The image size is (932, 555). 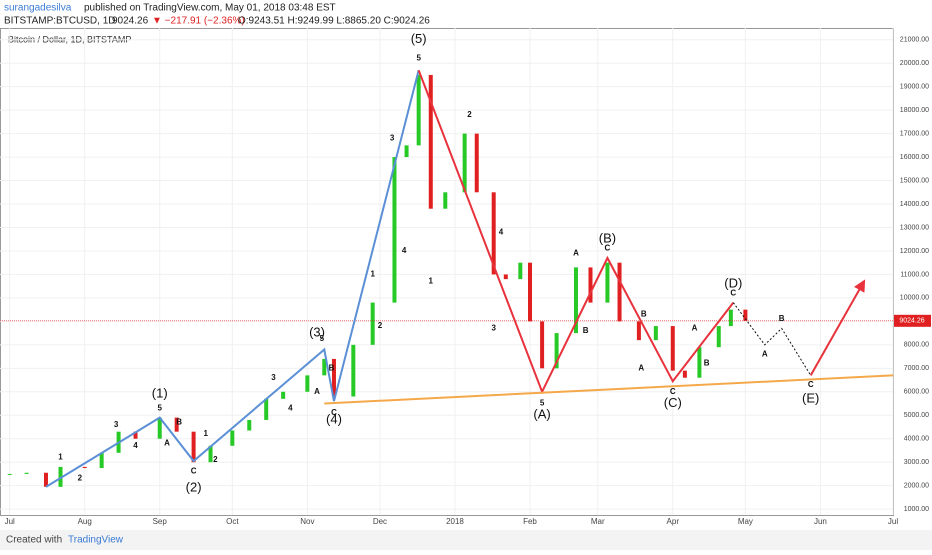 I want to click on y-tick-label: 20000.00, so click(x=914, y=63).